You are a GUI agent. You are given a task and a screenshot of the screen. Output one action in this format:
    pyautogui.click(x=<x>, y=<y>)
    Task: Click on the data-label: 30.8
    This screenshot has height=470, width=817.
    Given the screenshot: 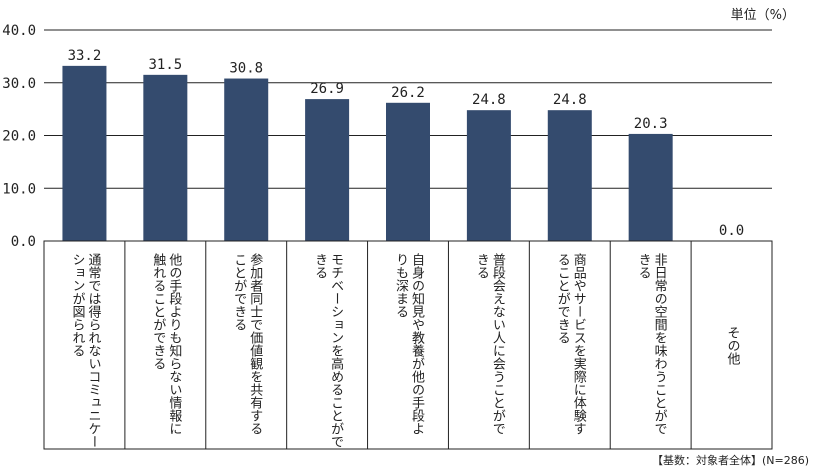 What is the action you would take?
    pyautogui.click(x=246, y=69)
    